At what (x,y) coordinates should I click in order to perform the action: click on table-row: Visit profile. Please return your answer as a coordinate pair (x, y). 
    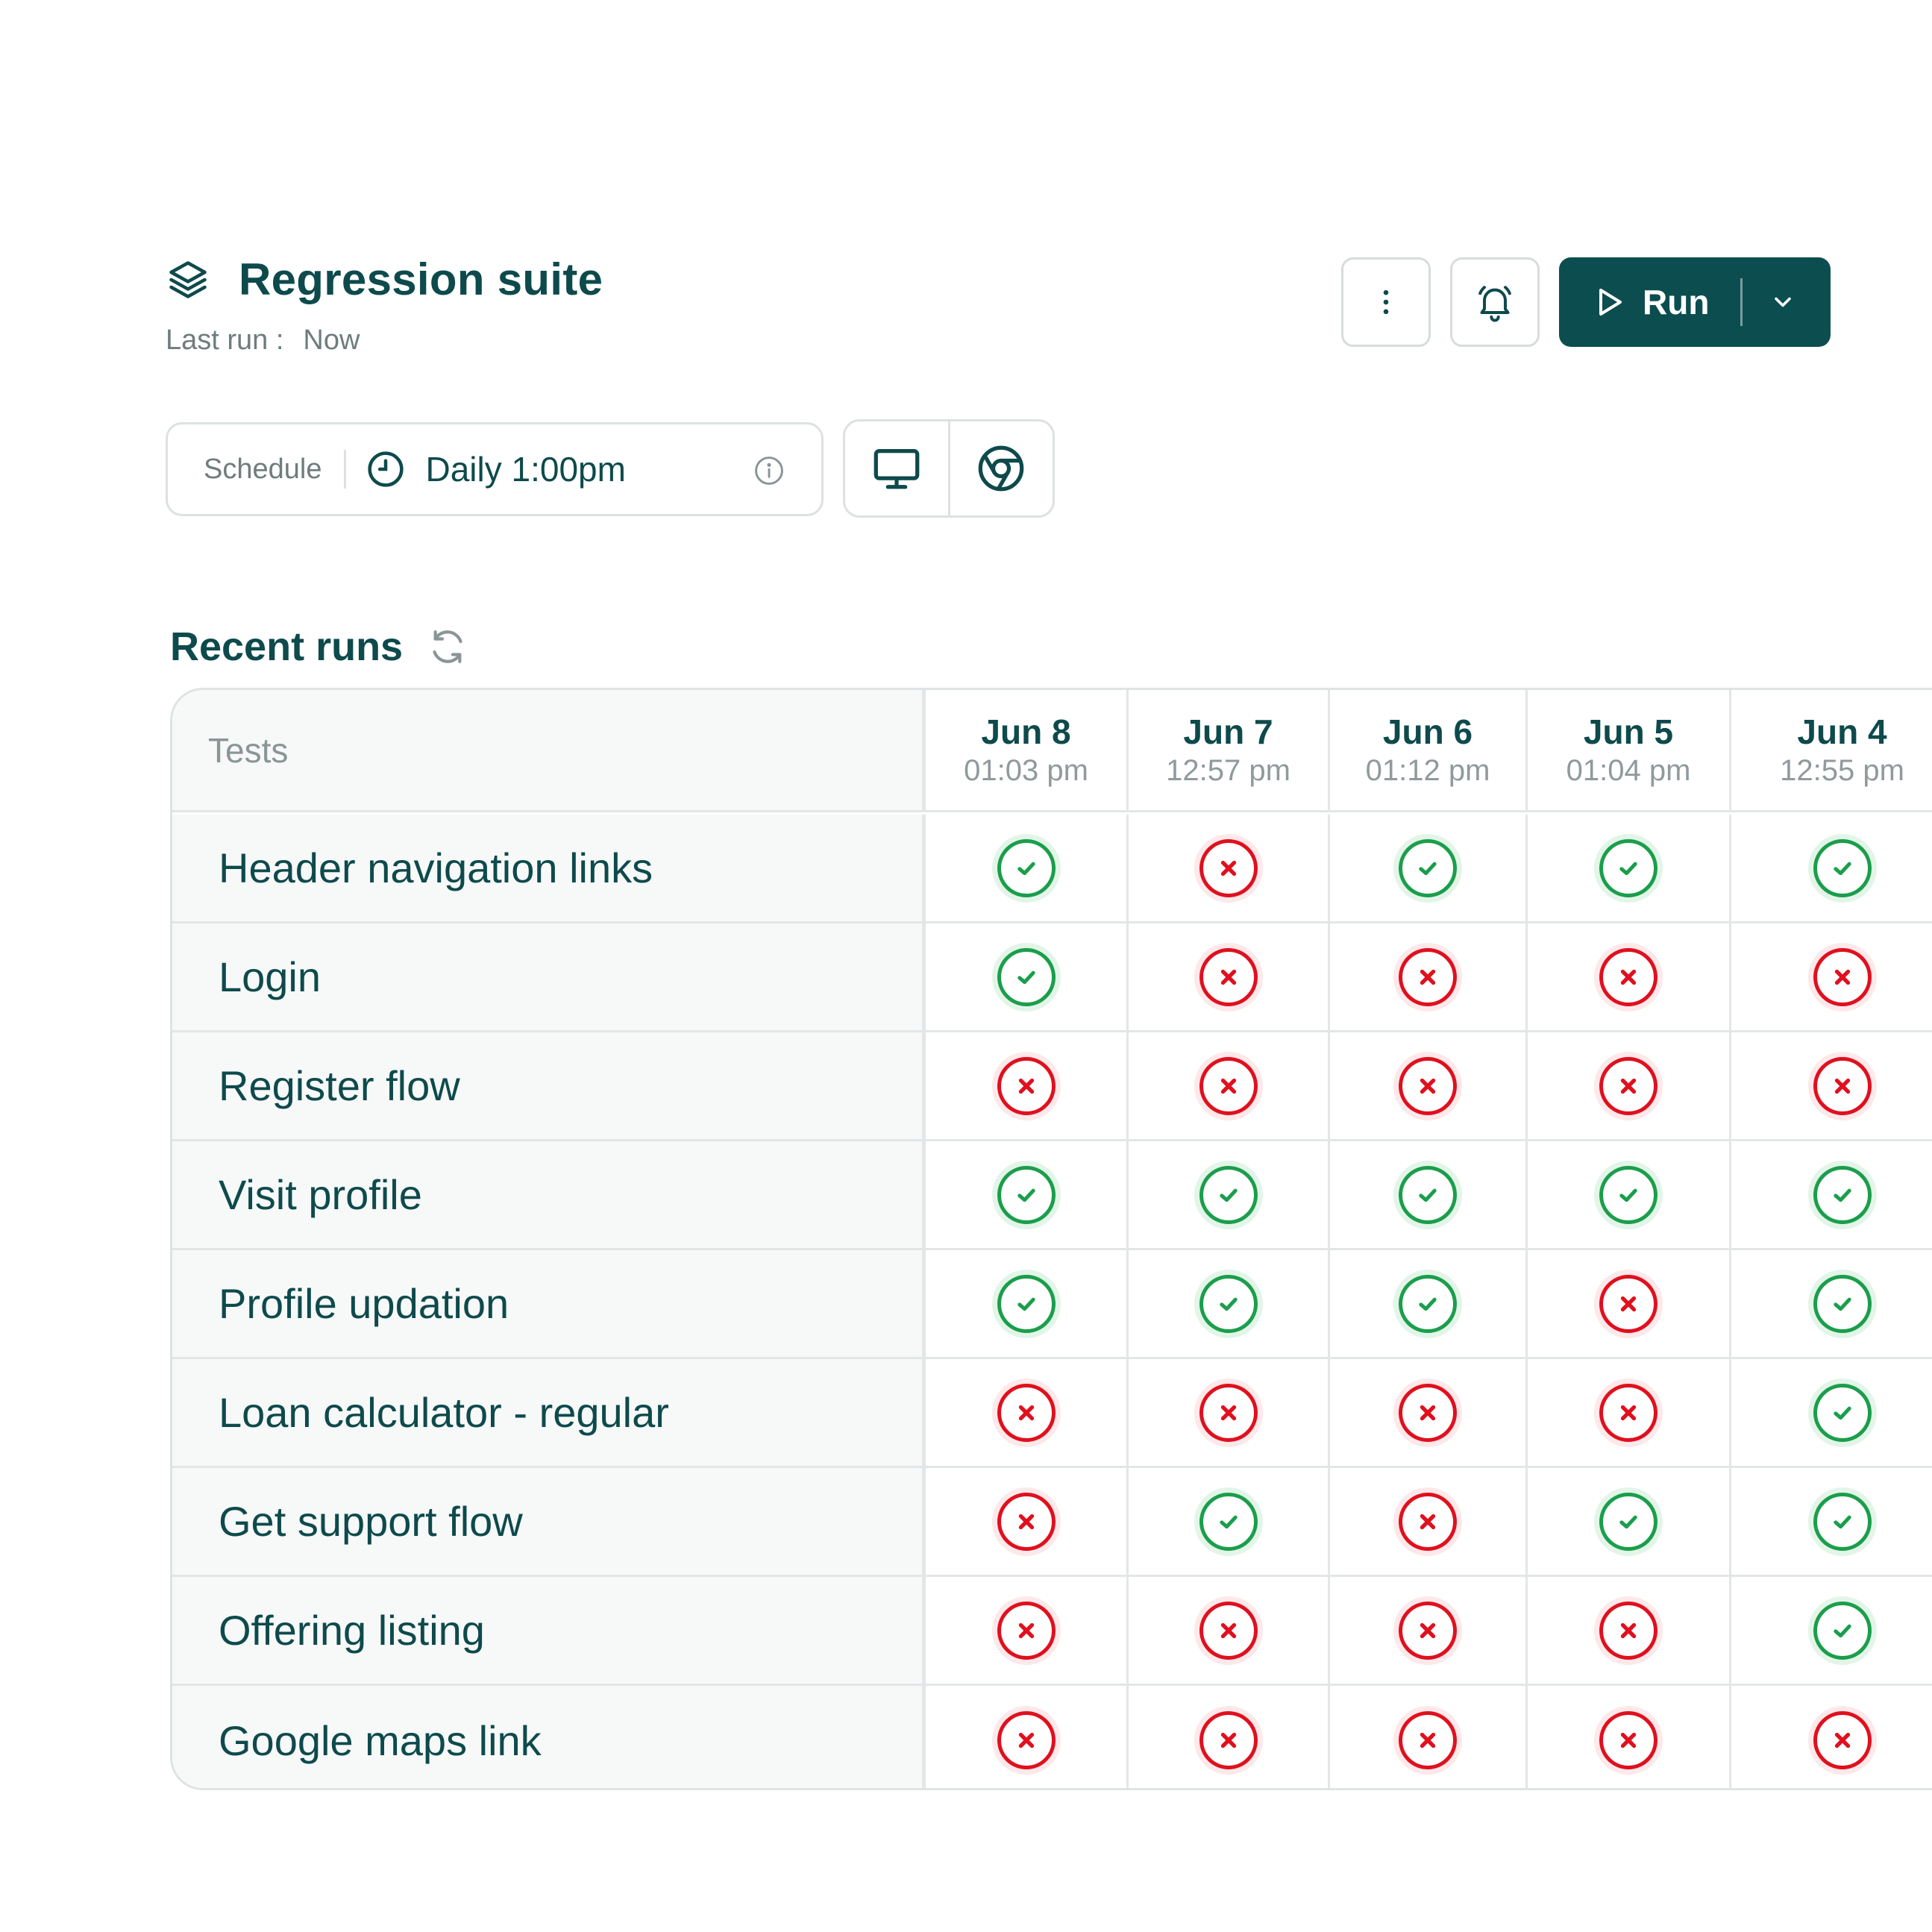
    Looking at the image, I should click on (1052, 1195).